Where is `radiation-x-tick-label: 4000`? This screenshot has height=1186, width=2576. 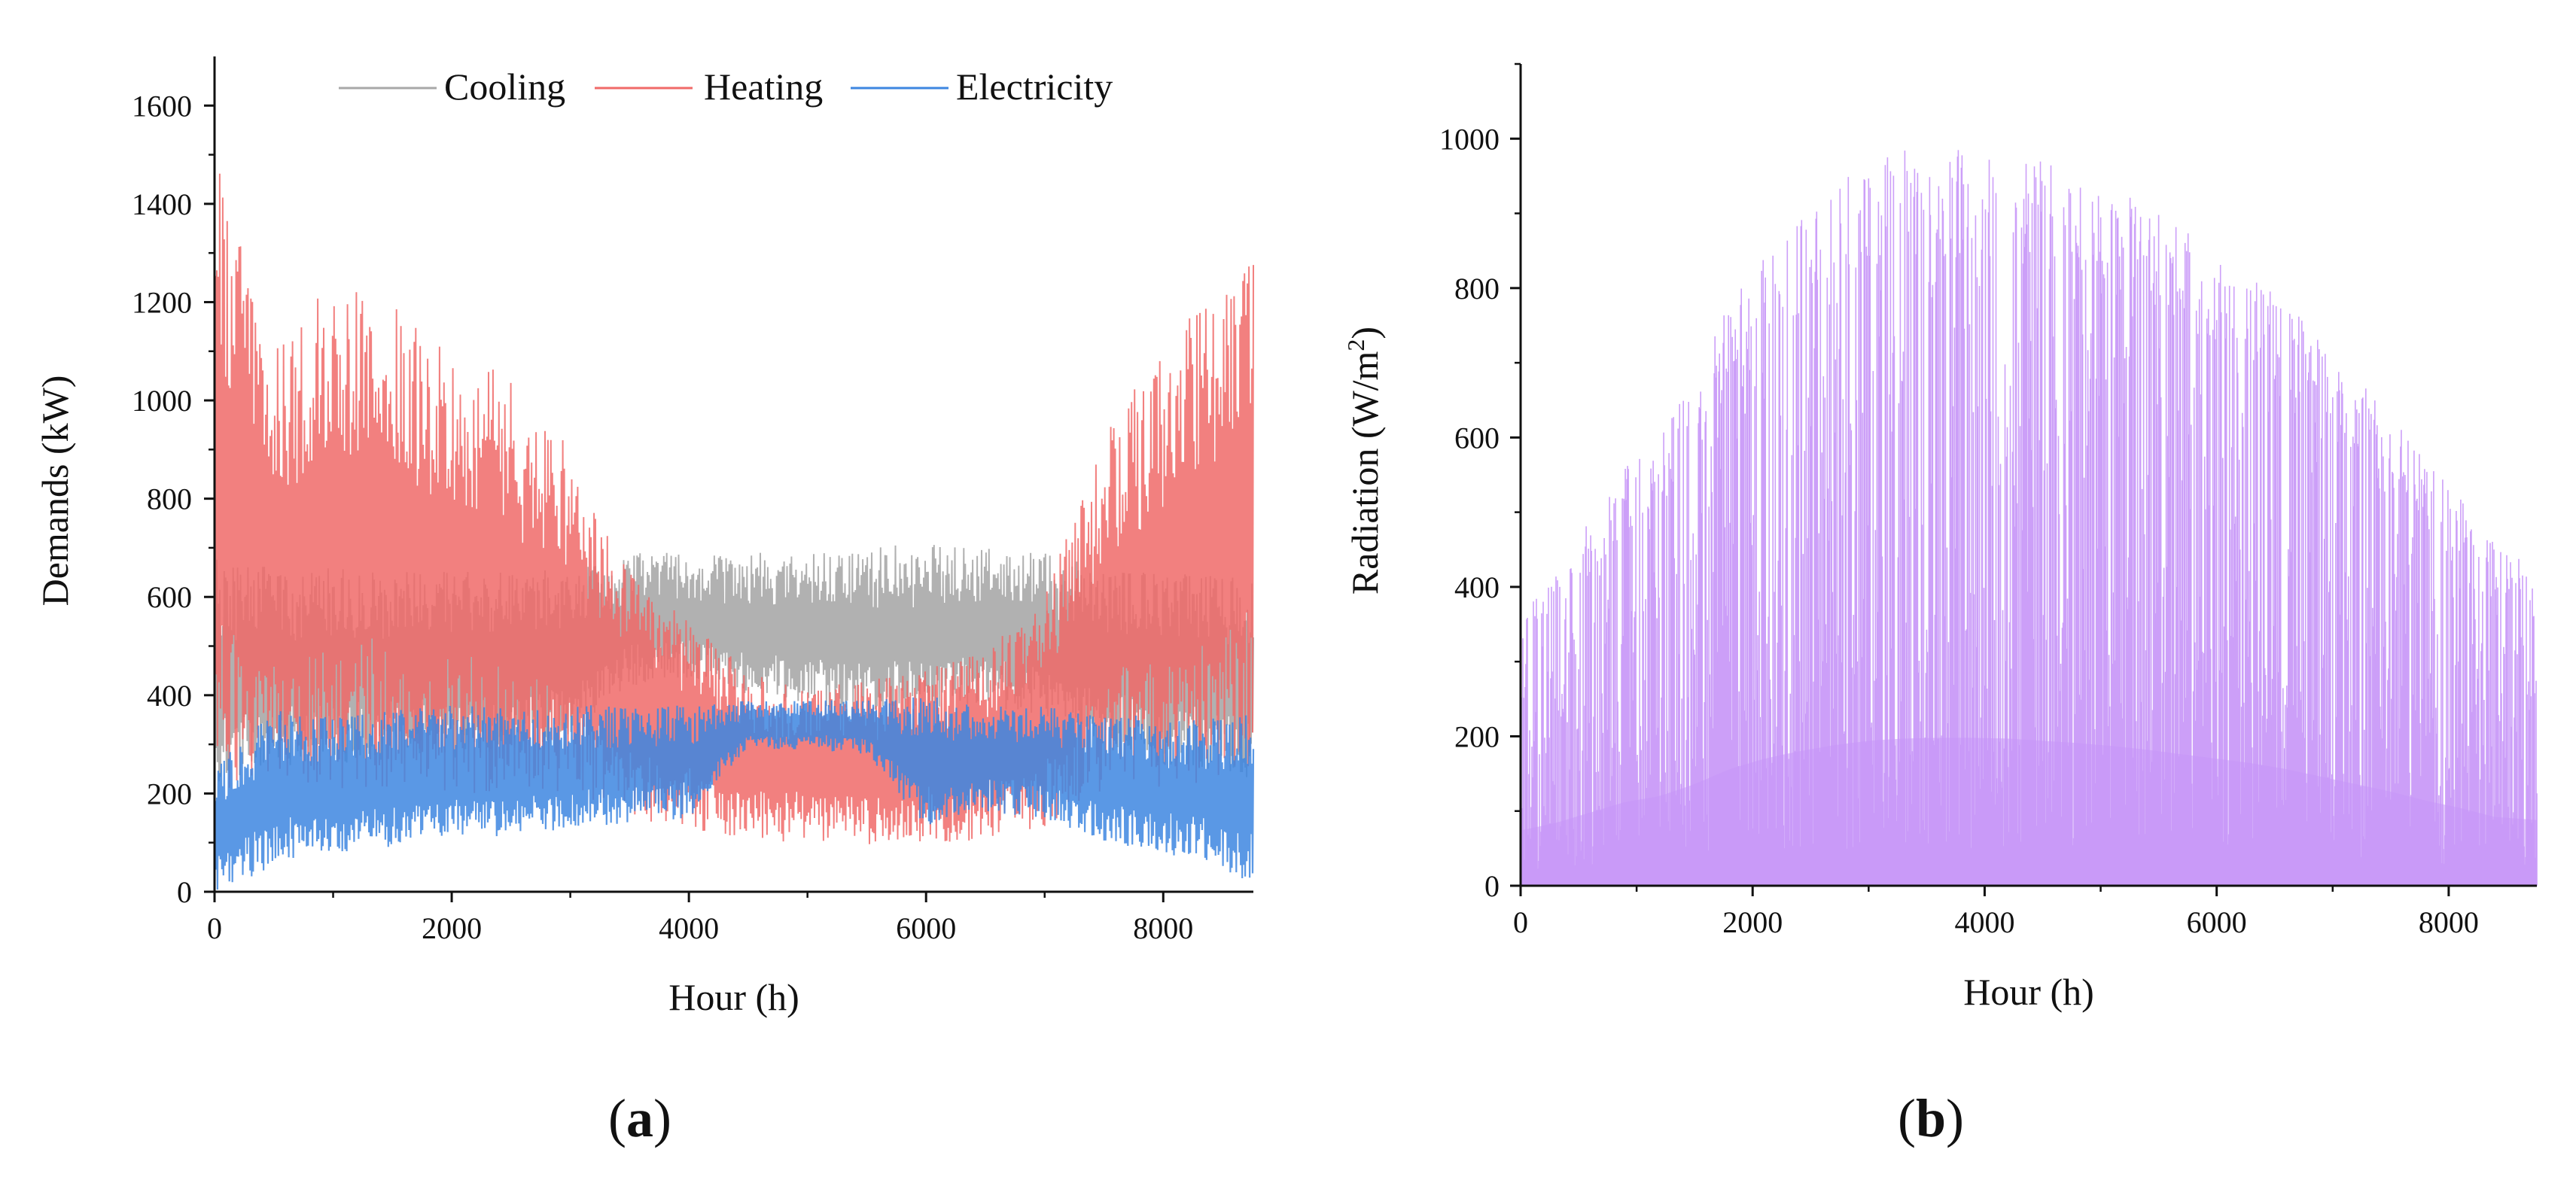
radiation-x-tick-label: 4000 is located at coordinates (1984, 922).